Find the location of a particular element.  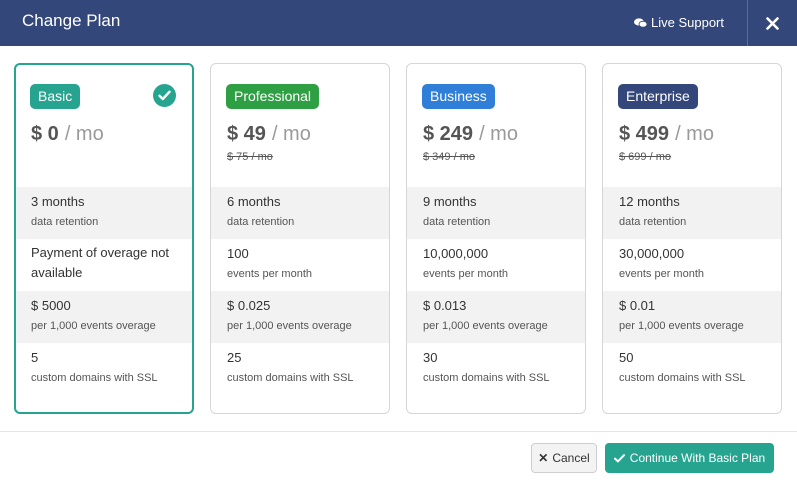

overage-value: $ 0.01 is located at coordinates (637, 305).